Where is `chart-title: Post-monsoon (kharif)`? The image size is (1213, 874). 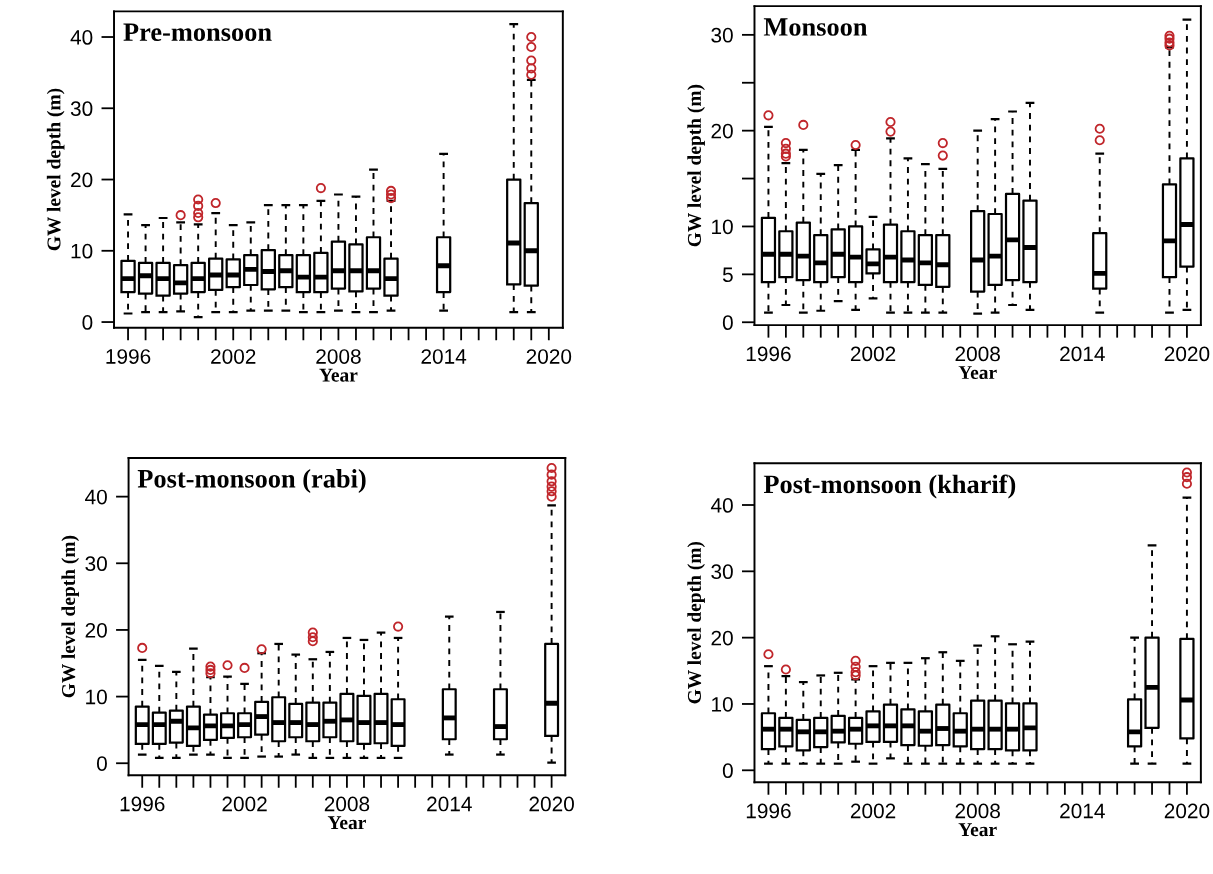
chart-title: Post-monsoon (kharif) is located at coordinates (889, 486).